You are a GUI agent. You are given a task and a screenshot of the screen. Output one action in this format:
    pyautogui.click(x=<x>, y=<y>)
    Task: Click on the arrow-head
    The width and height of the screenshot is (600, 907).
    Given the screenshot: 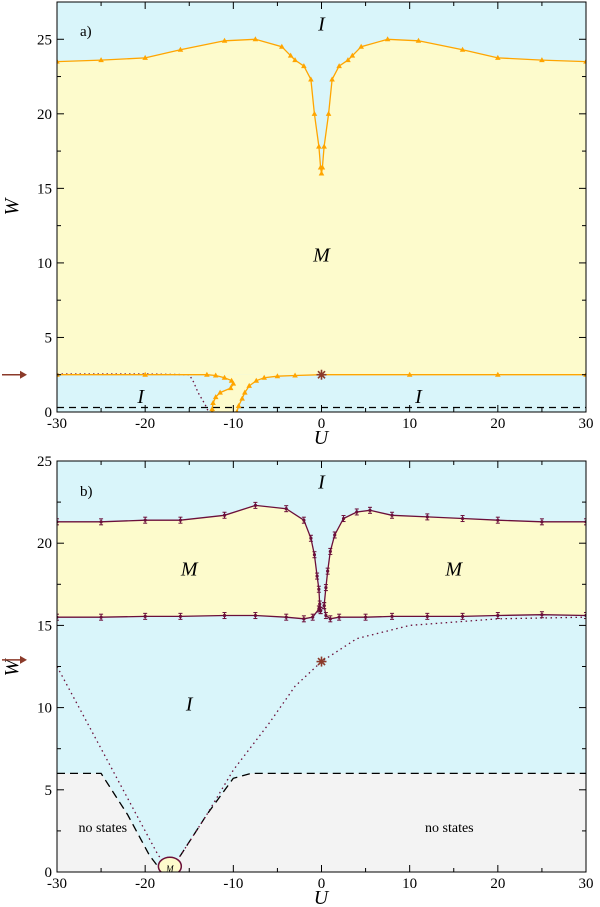 What is the action you would take?
    pyautogui.click(x=23, y=374)
    